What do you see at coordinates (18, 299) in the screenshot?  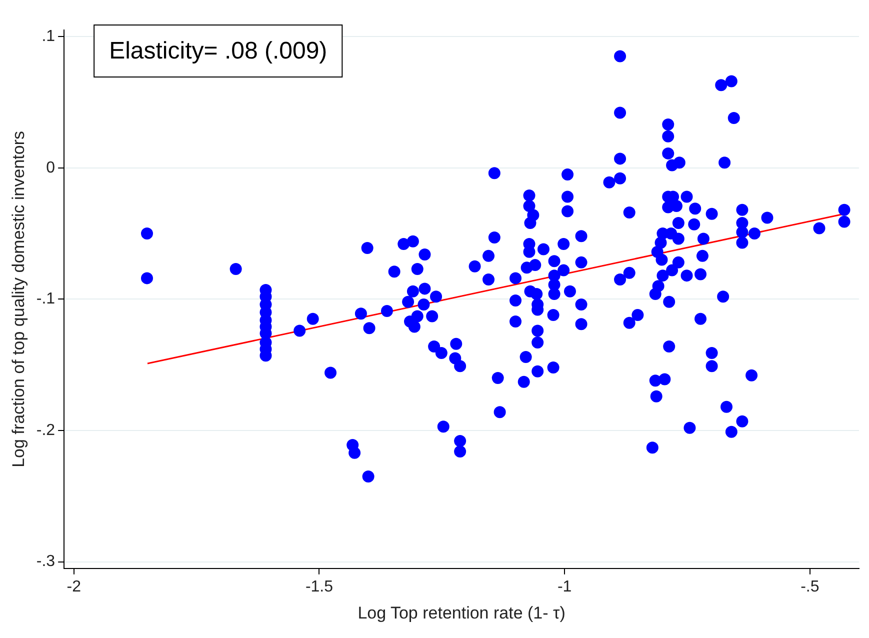 I see `y-axis-title: Log fraction of top quality domestic inventors` at bounding box center [18, 299].